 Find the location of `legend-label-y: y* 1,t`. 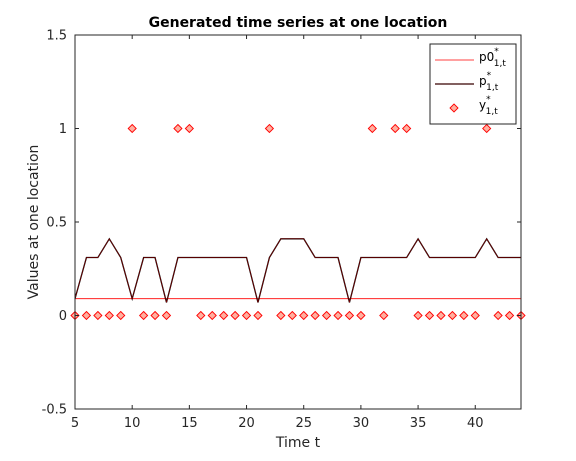

legend-label-y: y* 1,t is located at coordinates (488, 106).